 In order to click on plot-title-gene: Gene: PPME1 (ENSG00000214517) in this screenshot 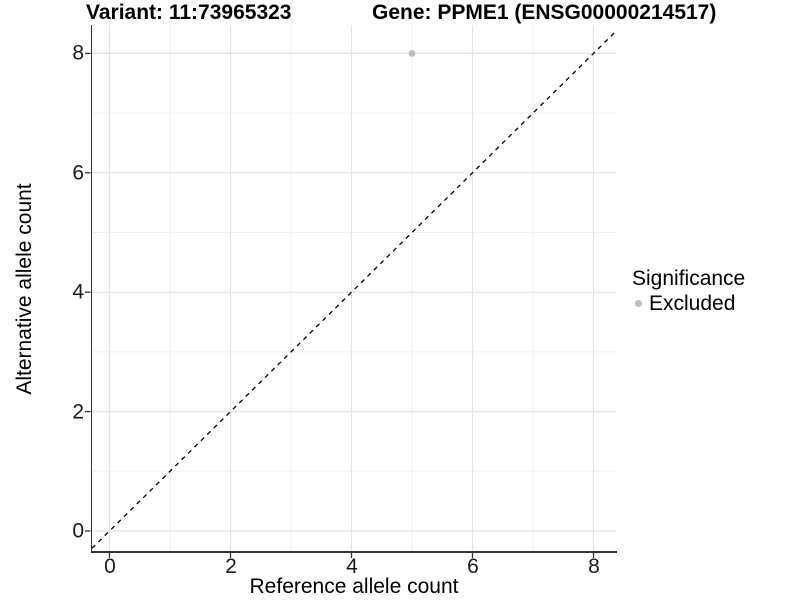, I will do `click(544, 12)`.